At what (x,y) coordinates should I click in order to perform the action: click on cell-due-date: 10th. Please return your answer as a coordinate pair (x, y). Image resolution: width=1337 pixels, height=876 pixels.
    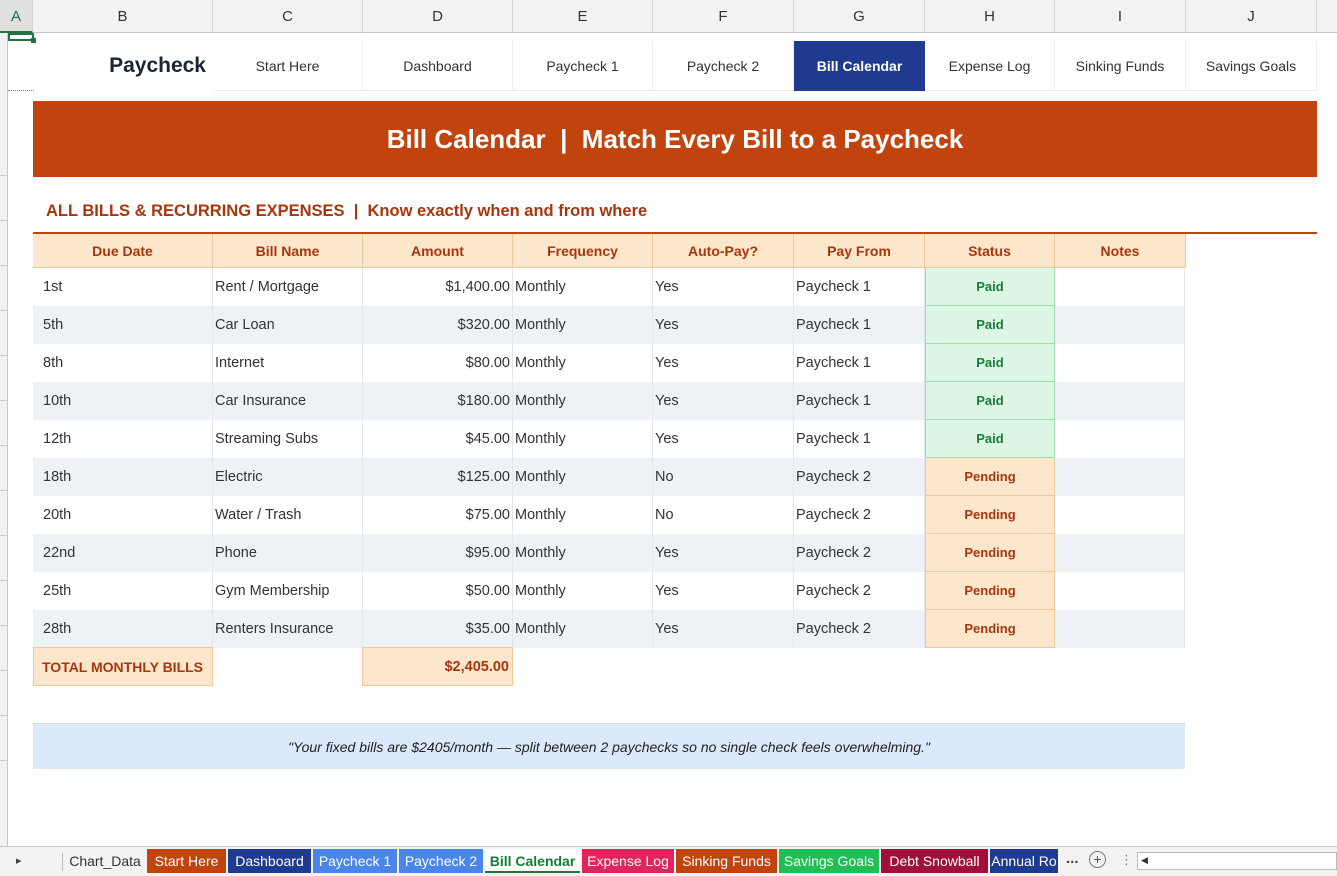
    Looking at the image, I should click on (123, 401).